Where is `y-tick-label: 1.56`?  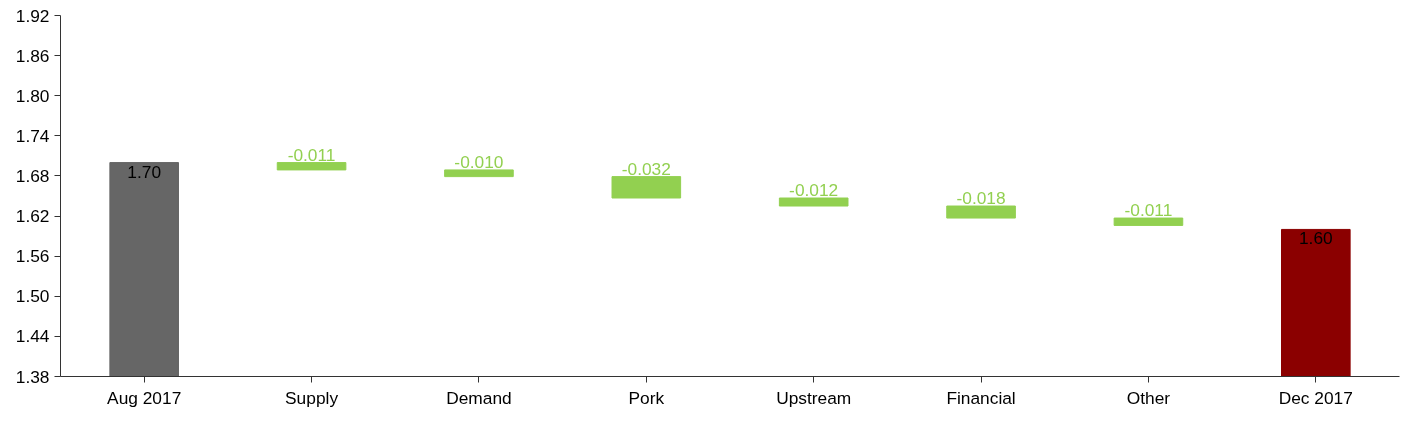 y-tick-label: 1.56 is located at coordinates (32, 256).